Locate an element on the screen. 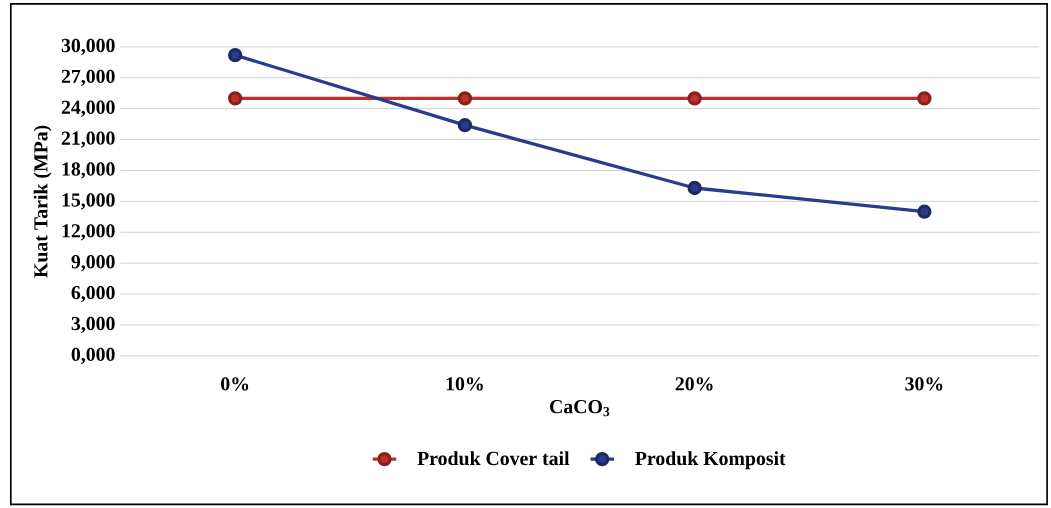 The height and width of the screenshot is (508, 1051). legend-label: Produk Komposit is located at coordinates (710, 460).